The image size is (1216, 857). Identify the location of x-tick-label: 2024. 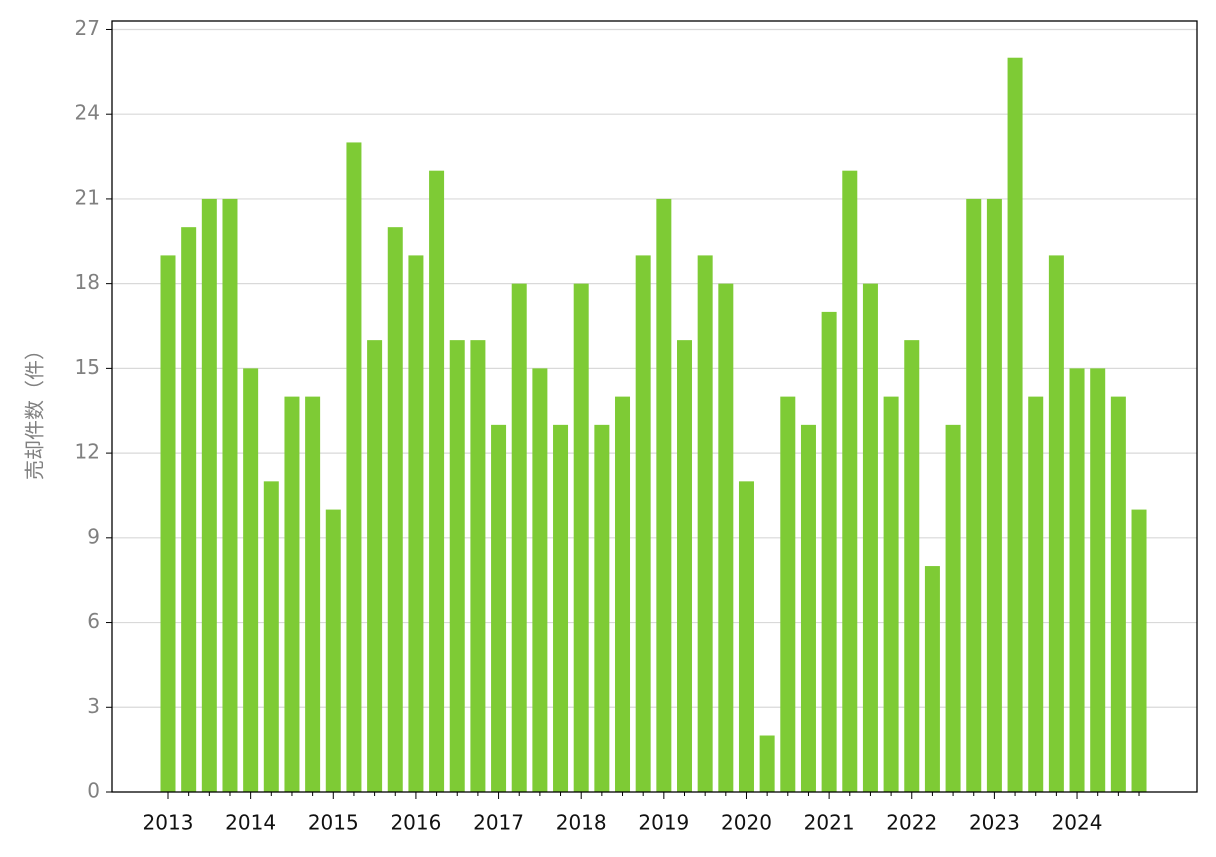
(1077, 823).